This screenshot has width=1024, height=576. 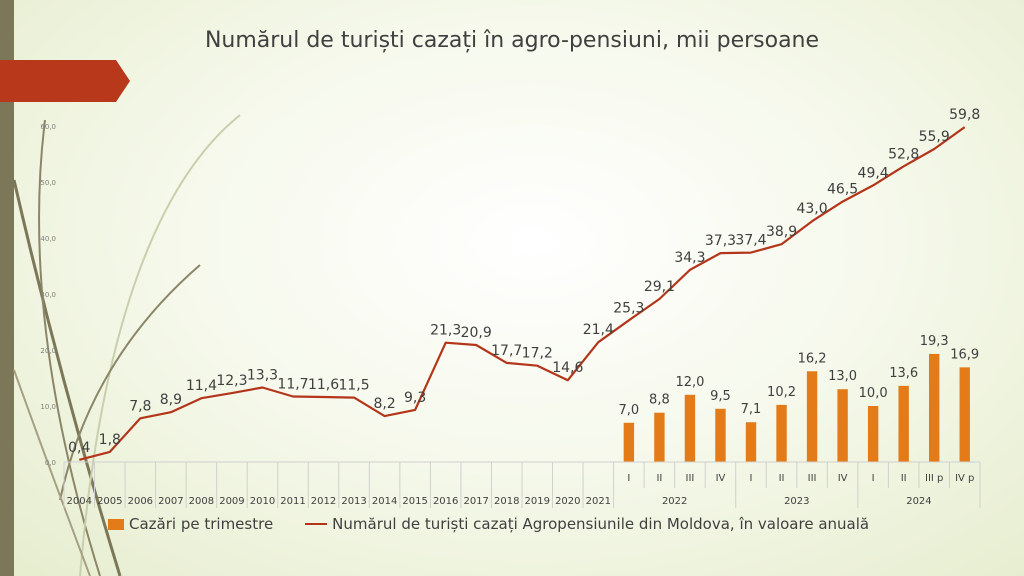 I want to click on bar-data-label: 7,0, so click(x=629, y=410).